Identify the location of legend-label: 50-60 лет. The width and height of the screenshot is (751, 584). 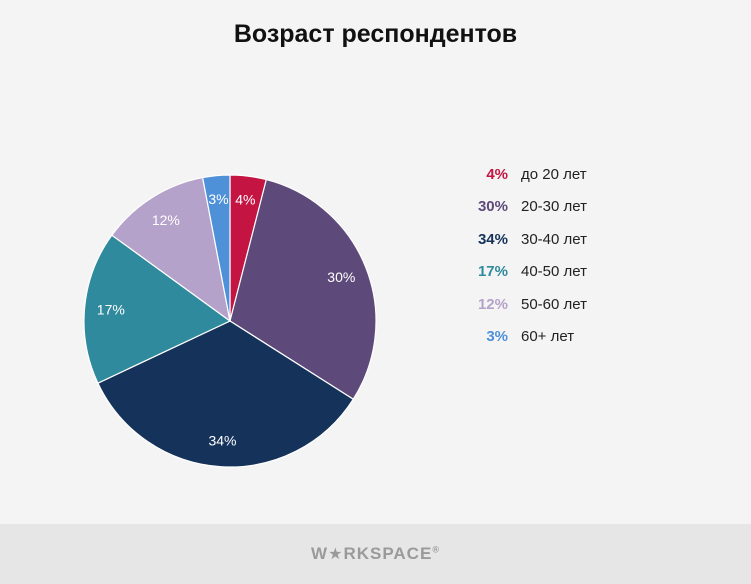
(554, 304).